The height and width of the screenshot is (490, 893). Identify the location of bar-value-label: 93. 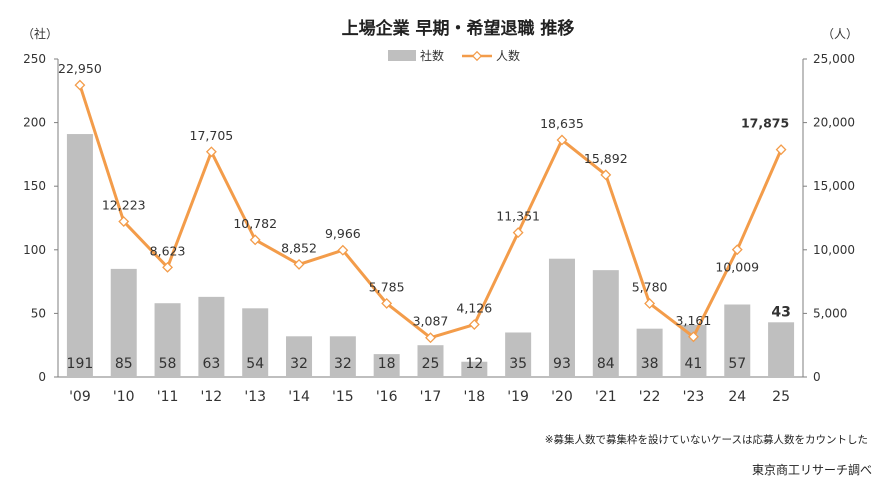
(562, 364).